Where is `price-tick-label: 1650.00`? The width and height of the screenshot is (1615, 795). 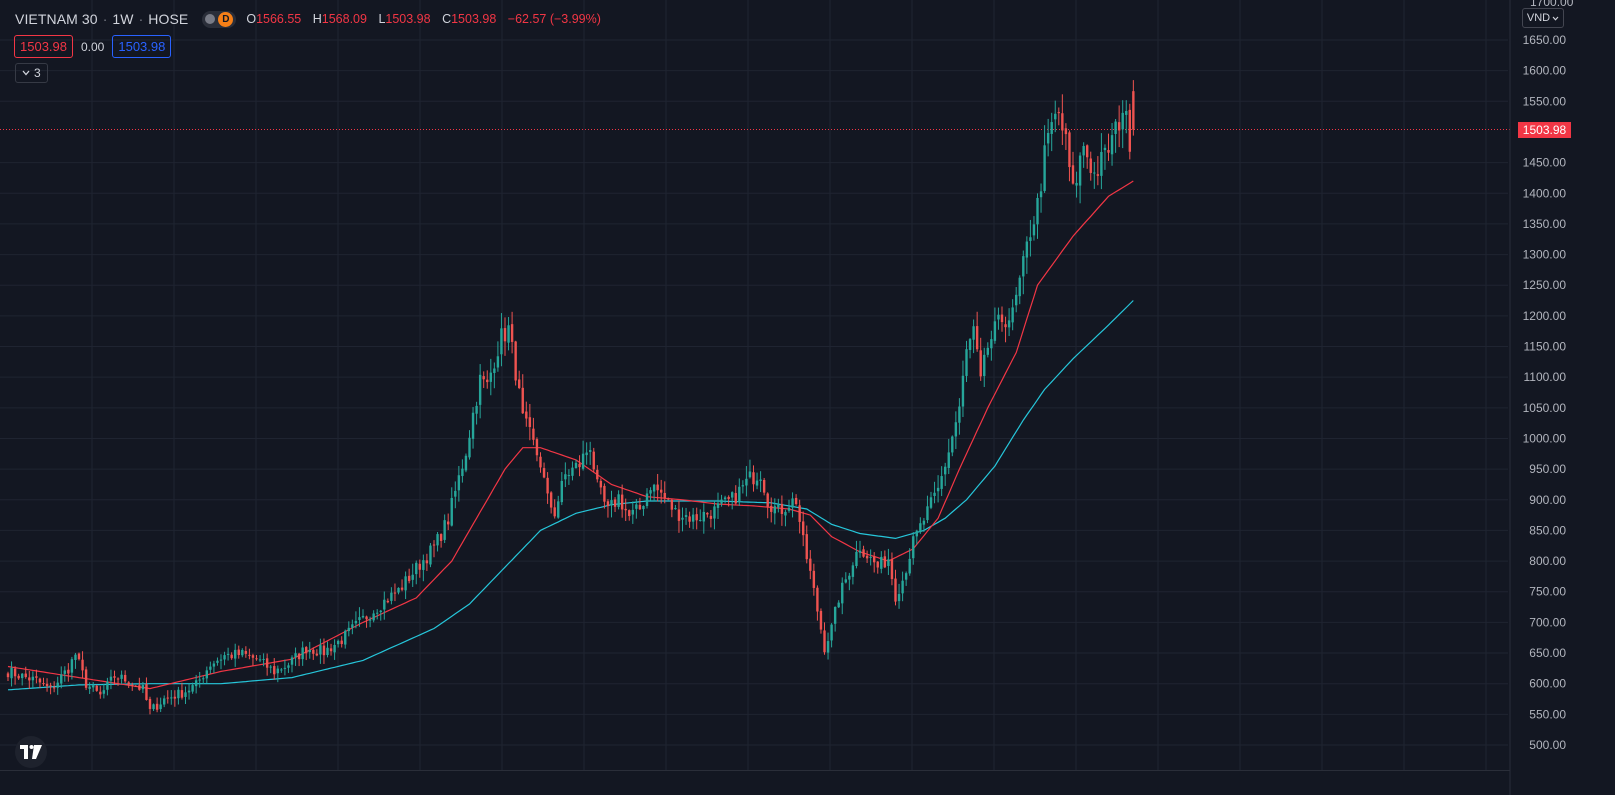
price-tick-label: 1650.00 is located at coordinates (1545, 40).